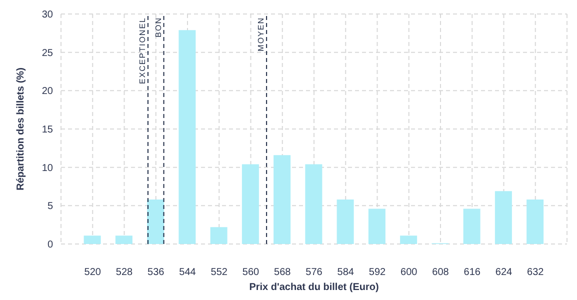 The height and width of the screenshot is (300, 577). I want to click on x-tick-label: 560, so click(251, 272).